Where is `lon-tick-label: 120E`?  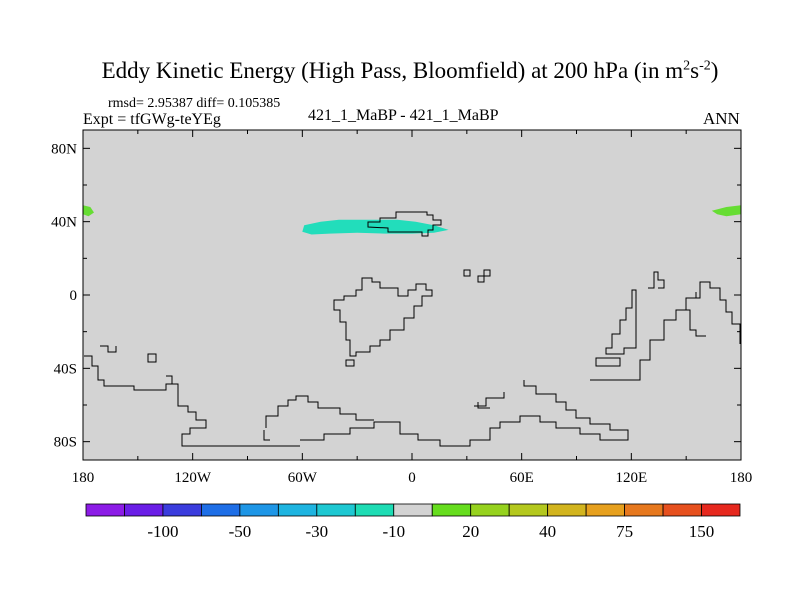
lon-tick-label: 120E is located at coordinates (631, 478).